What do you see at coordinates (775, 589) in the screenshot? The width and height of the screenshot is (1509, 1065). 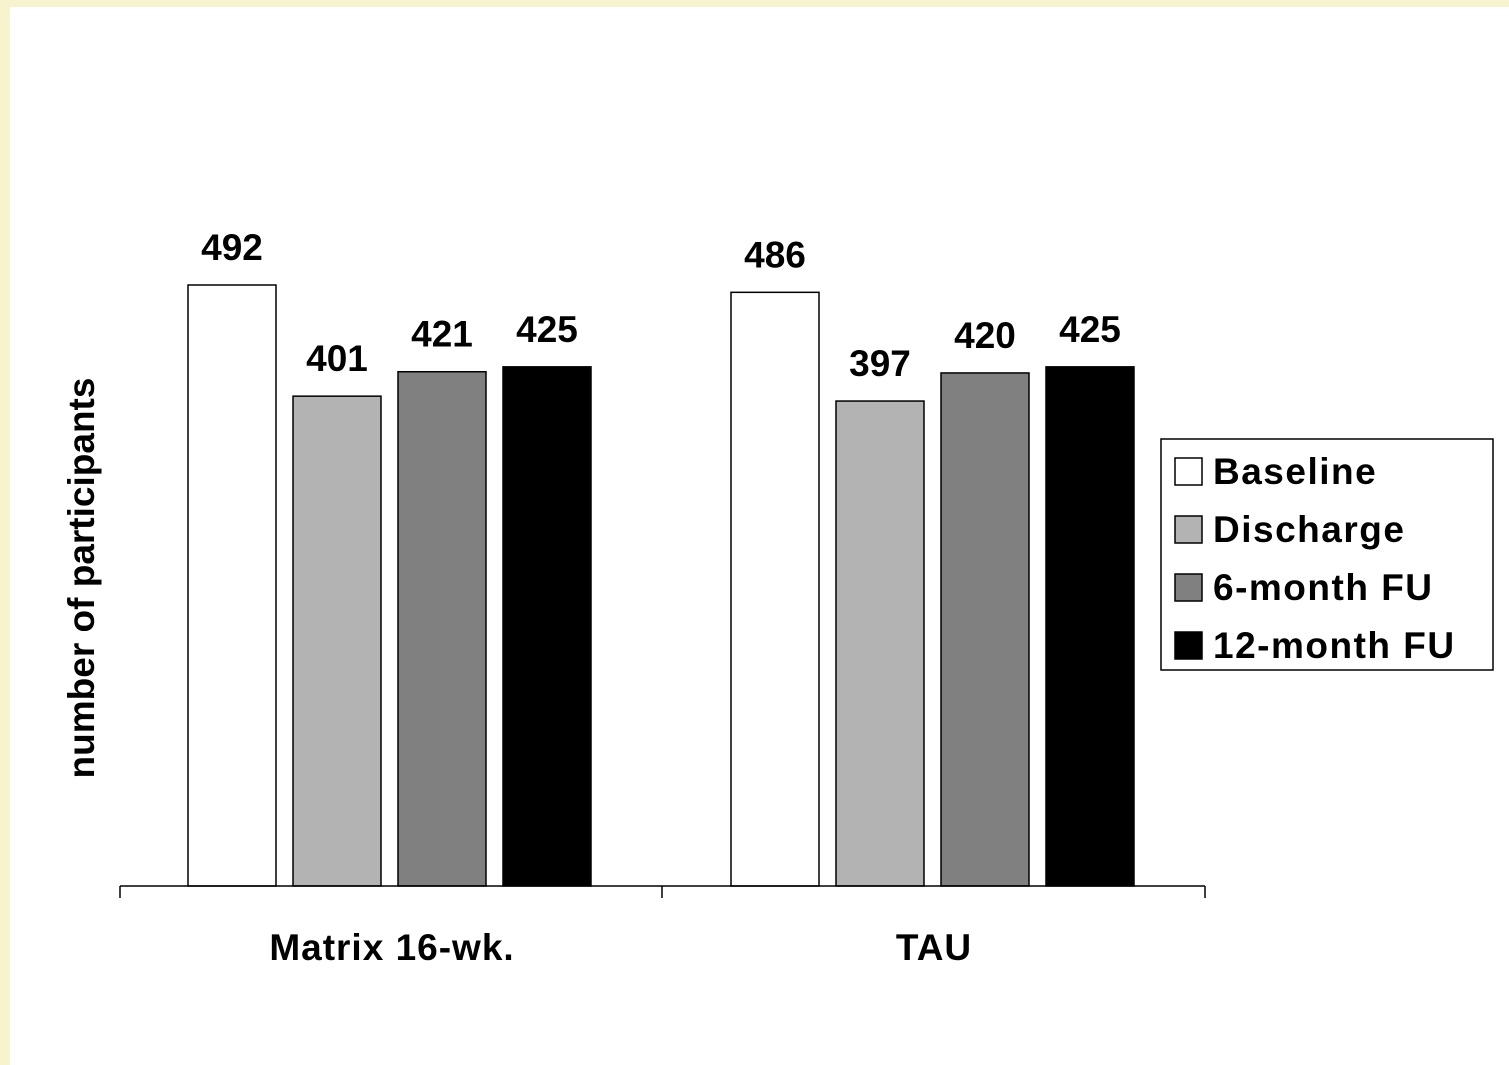 I see `bar-tau-baseline` at bounding box center [775, 589].